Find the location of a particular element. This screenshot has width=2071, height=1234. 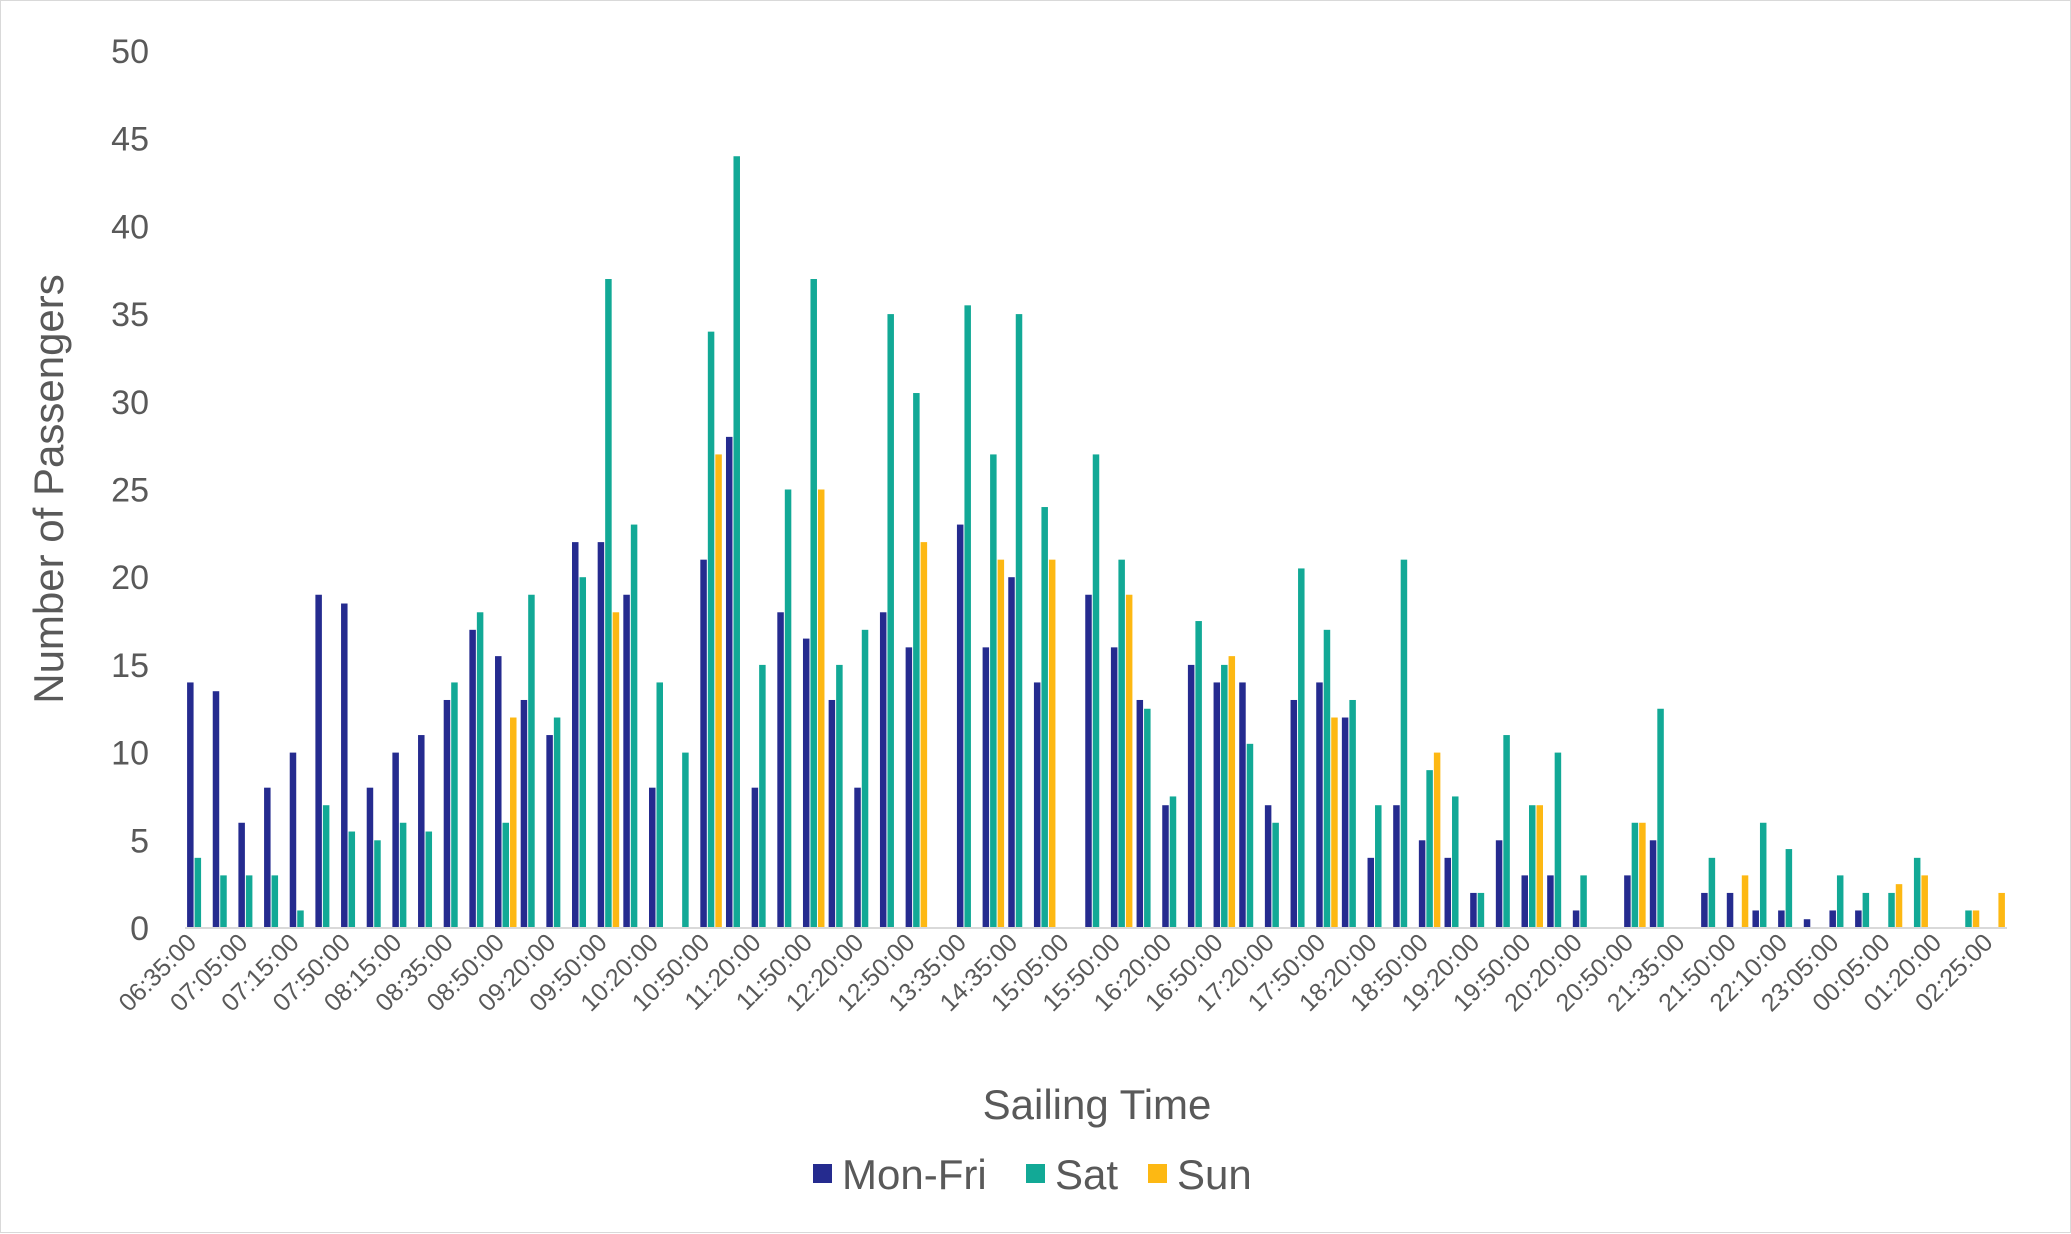

y-tick-label: 0 is located at coordinates (139, 929).